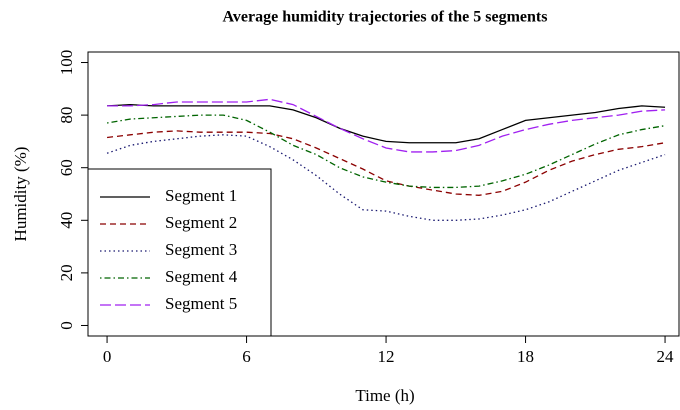 Image resolution: width=680 pixels, height=410 pixels. What do you see at coordinates (66, 63) in the screenshot?
I see `y-tick-label: 100` at bounding box center [66, 63].